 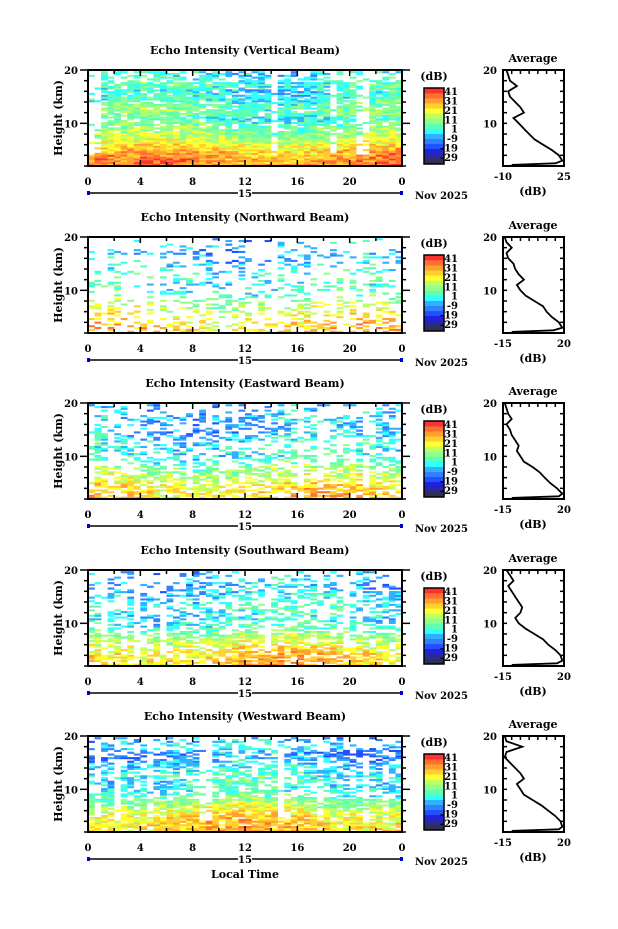 I want to click on colorbar-tick-label: 21, so click(x=451, y=444).